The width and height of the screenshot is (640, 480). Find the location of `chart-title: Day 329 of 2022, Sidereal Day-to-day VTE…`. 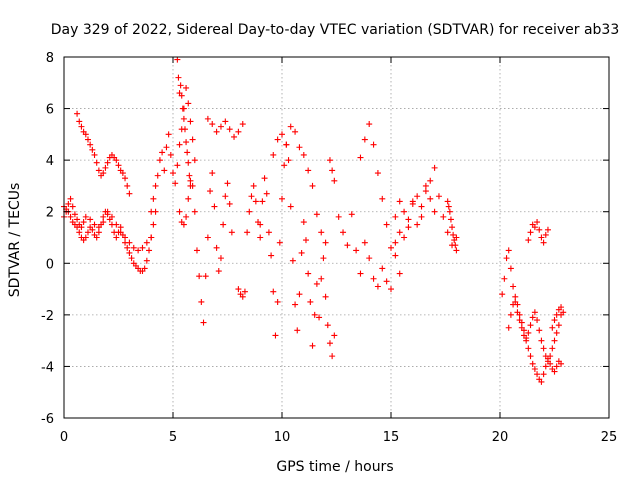

chart-title: Day 329 of 2022, Sidereal Day-to-day VTE… is located at coordinates (335, 30).